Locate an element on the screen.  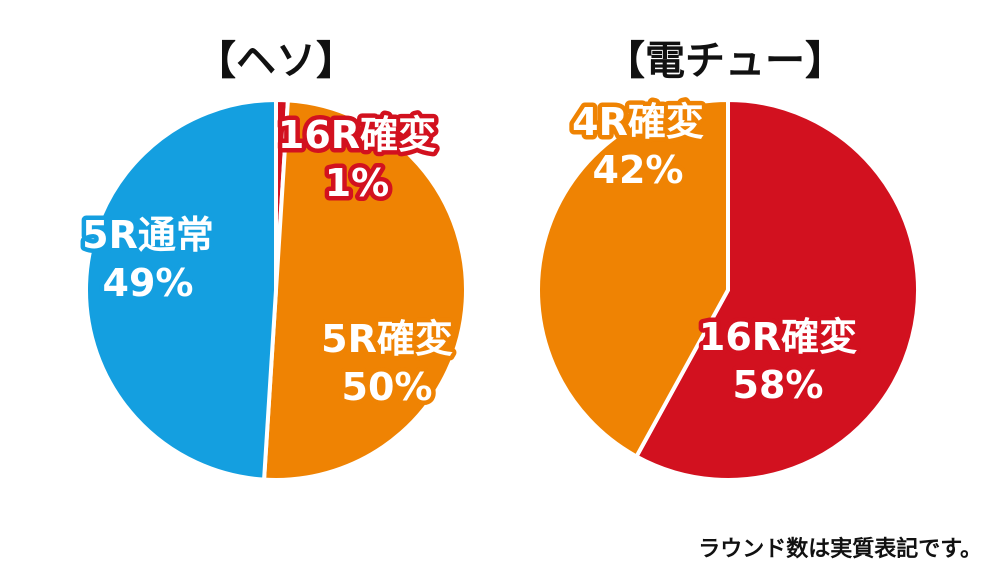
slice-value-label-0-2: 49% is located at coordinates (148, 283).